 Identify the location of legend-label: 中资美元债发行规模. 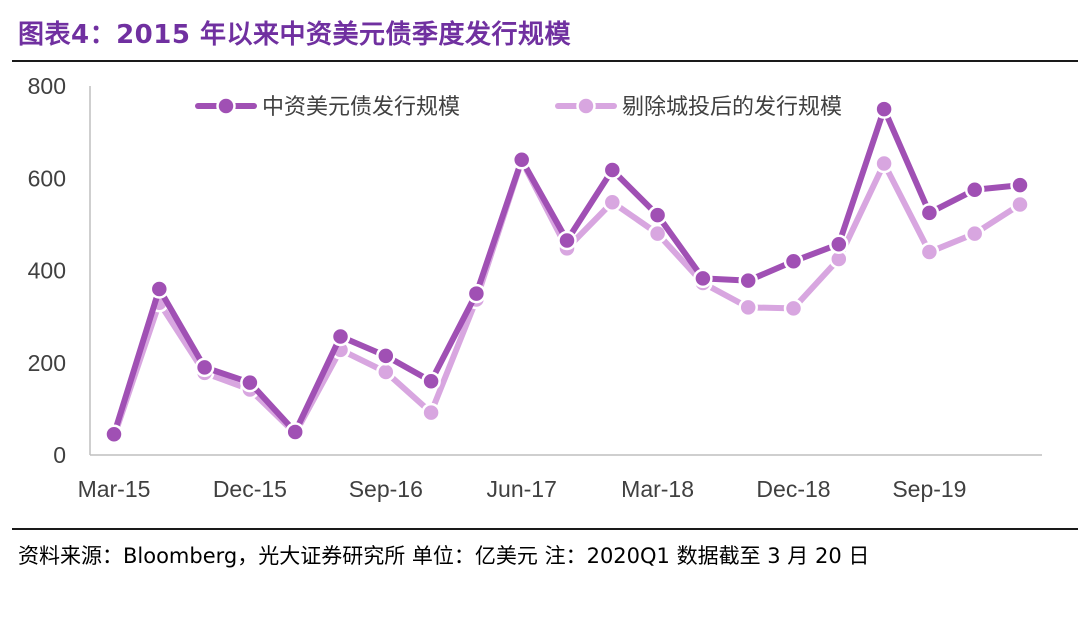
(361, 107).